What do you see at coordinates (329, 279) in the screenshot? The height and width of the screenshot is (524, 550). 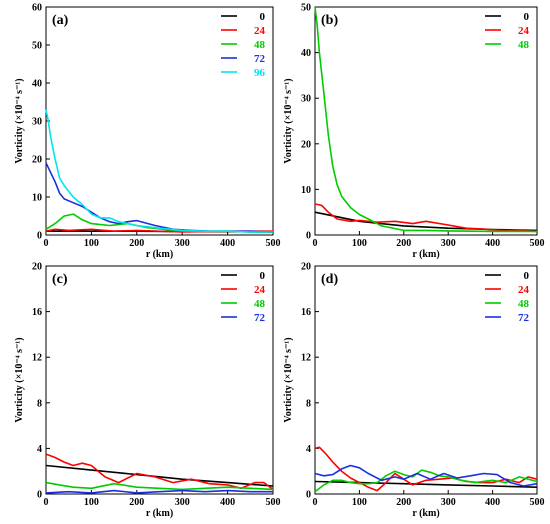 I see `panel-label: (d)` at bounding box center [329, 279].